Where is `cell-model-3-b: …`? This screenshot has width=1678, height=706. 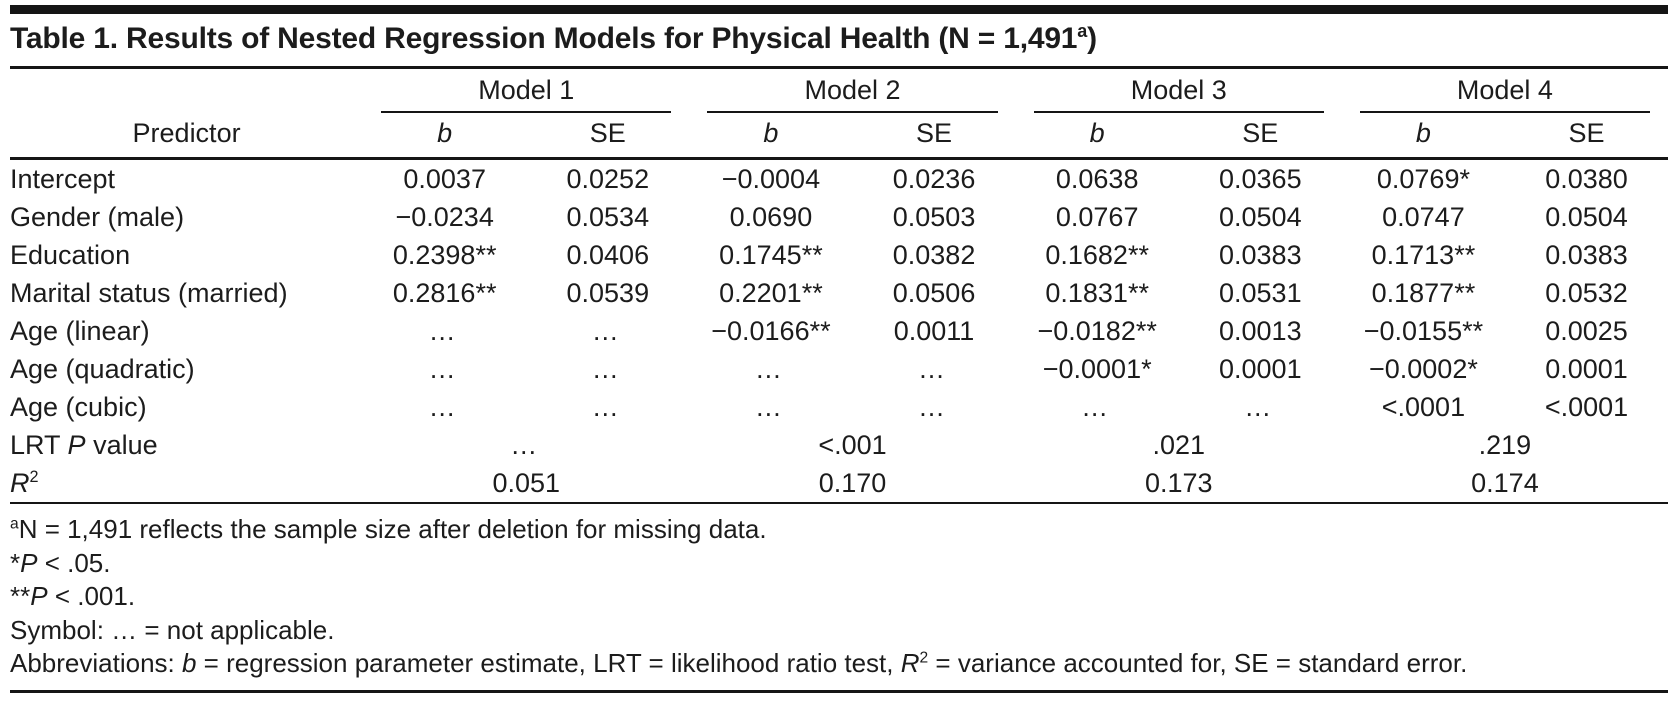
cell-model-3-b: … is located at coordinates (1097, 406).